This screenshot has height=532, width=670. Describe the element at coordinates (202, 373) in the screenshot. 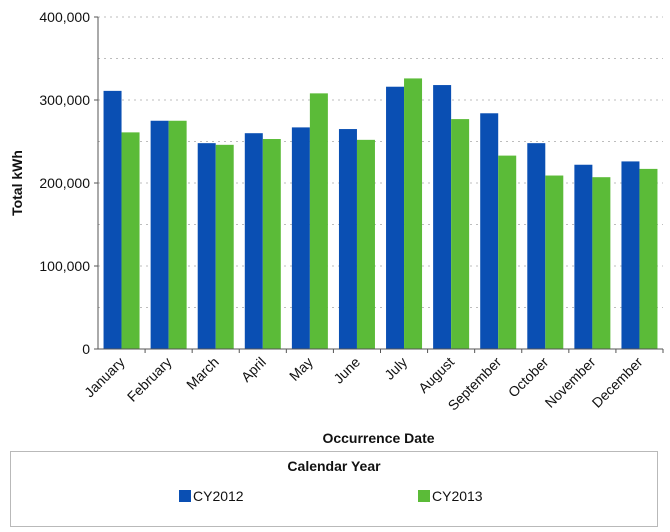

I see `x-tick-label: March` at that location.